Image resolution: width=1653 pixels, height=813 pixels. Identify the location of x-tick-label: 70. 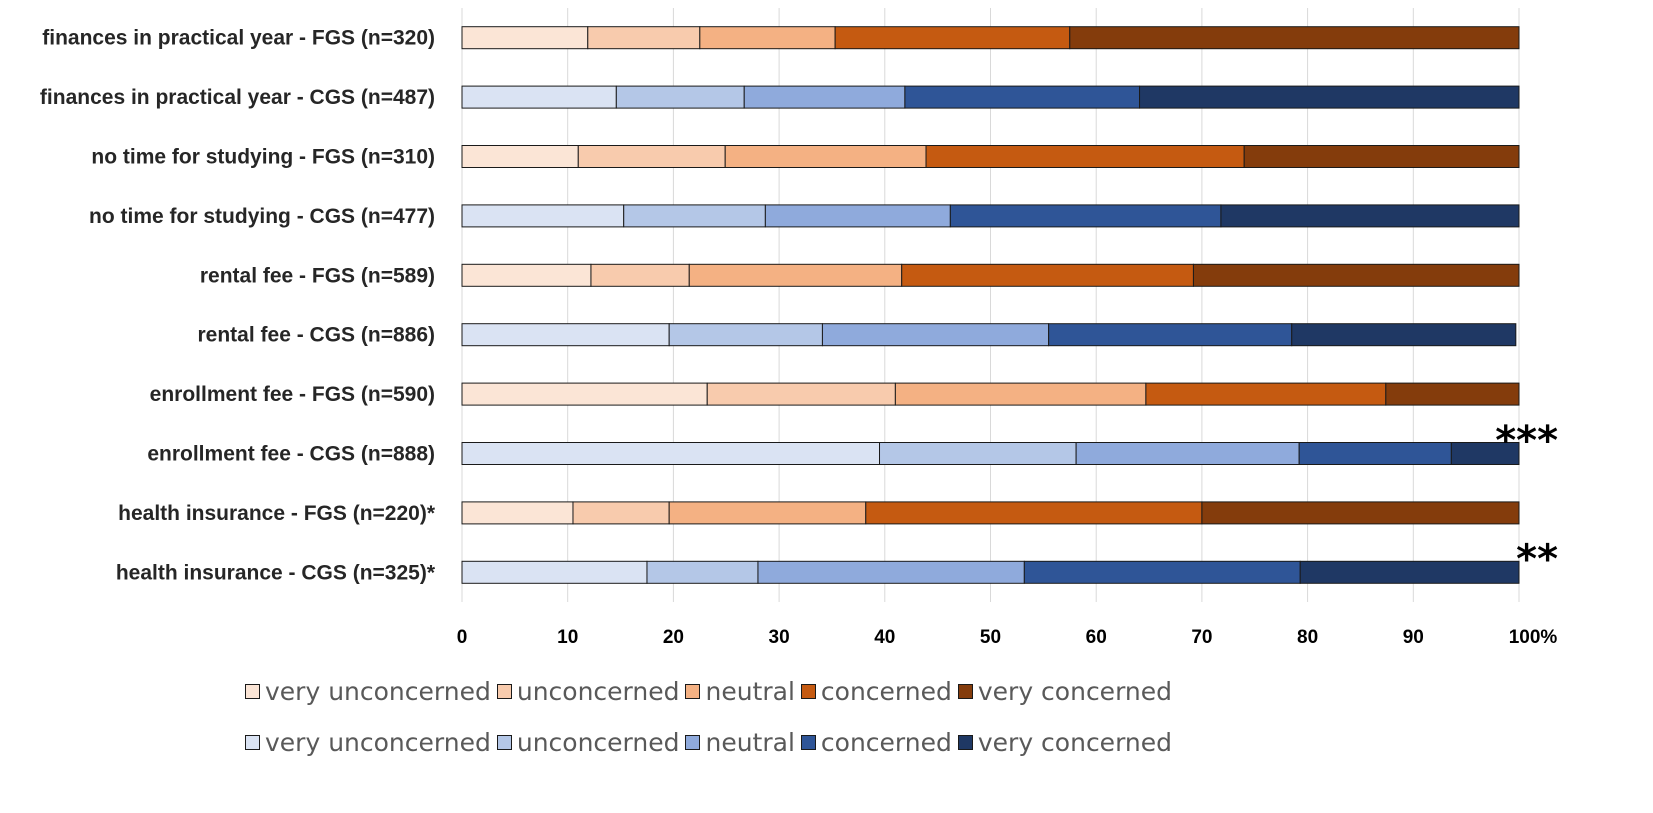
(1201, 637).